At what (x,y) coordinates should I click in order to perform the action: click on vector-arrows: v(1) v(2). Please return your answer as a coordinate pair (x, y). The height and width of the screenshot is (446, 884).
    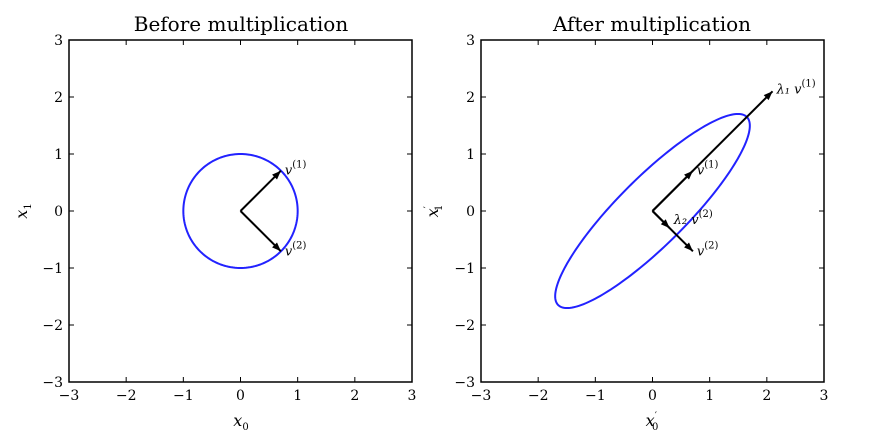
    Looking at the image, I should click on (273, 209).